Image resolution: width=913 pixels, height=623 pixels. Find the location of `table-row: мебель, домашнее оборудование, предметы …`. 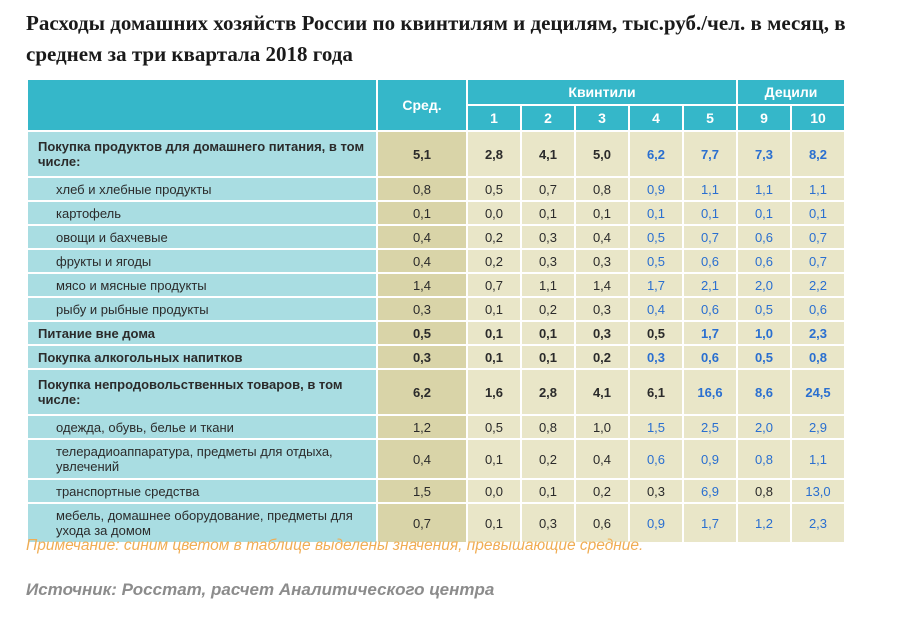

table-row: мебель, домашнее оборудование, предметы … is located at coordinates (436, 523).